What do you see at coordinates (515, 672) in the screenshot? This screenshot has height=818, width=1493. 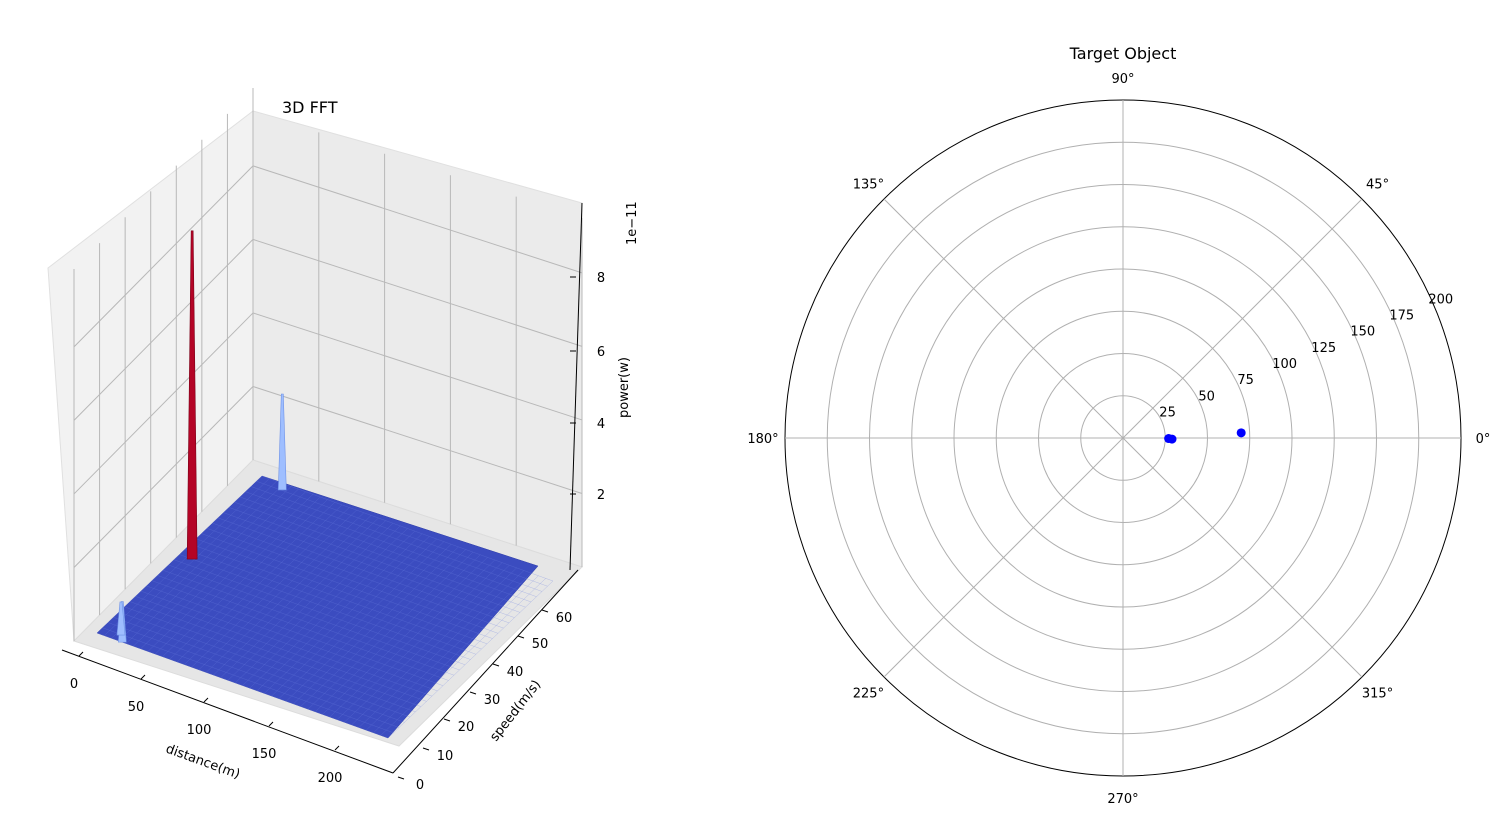 I see `y-tick-label: 40` at bounding box center [515, 672].